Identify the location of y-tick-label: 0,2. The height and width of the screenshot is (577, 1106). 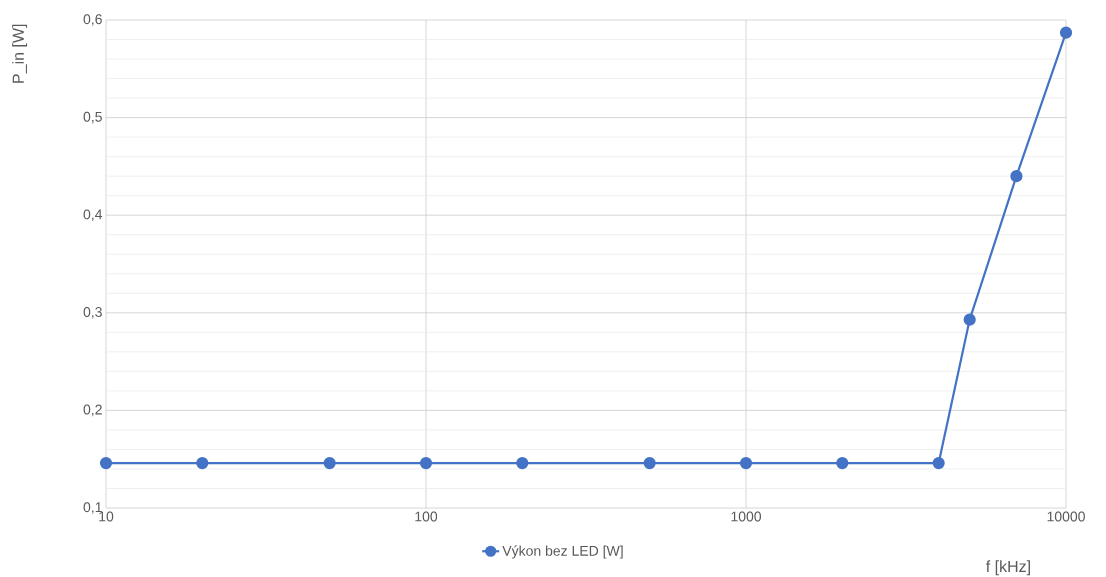
(92, 410).